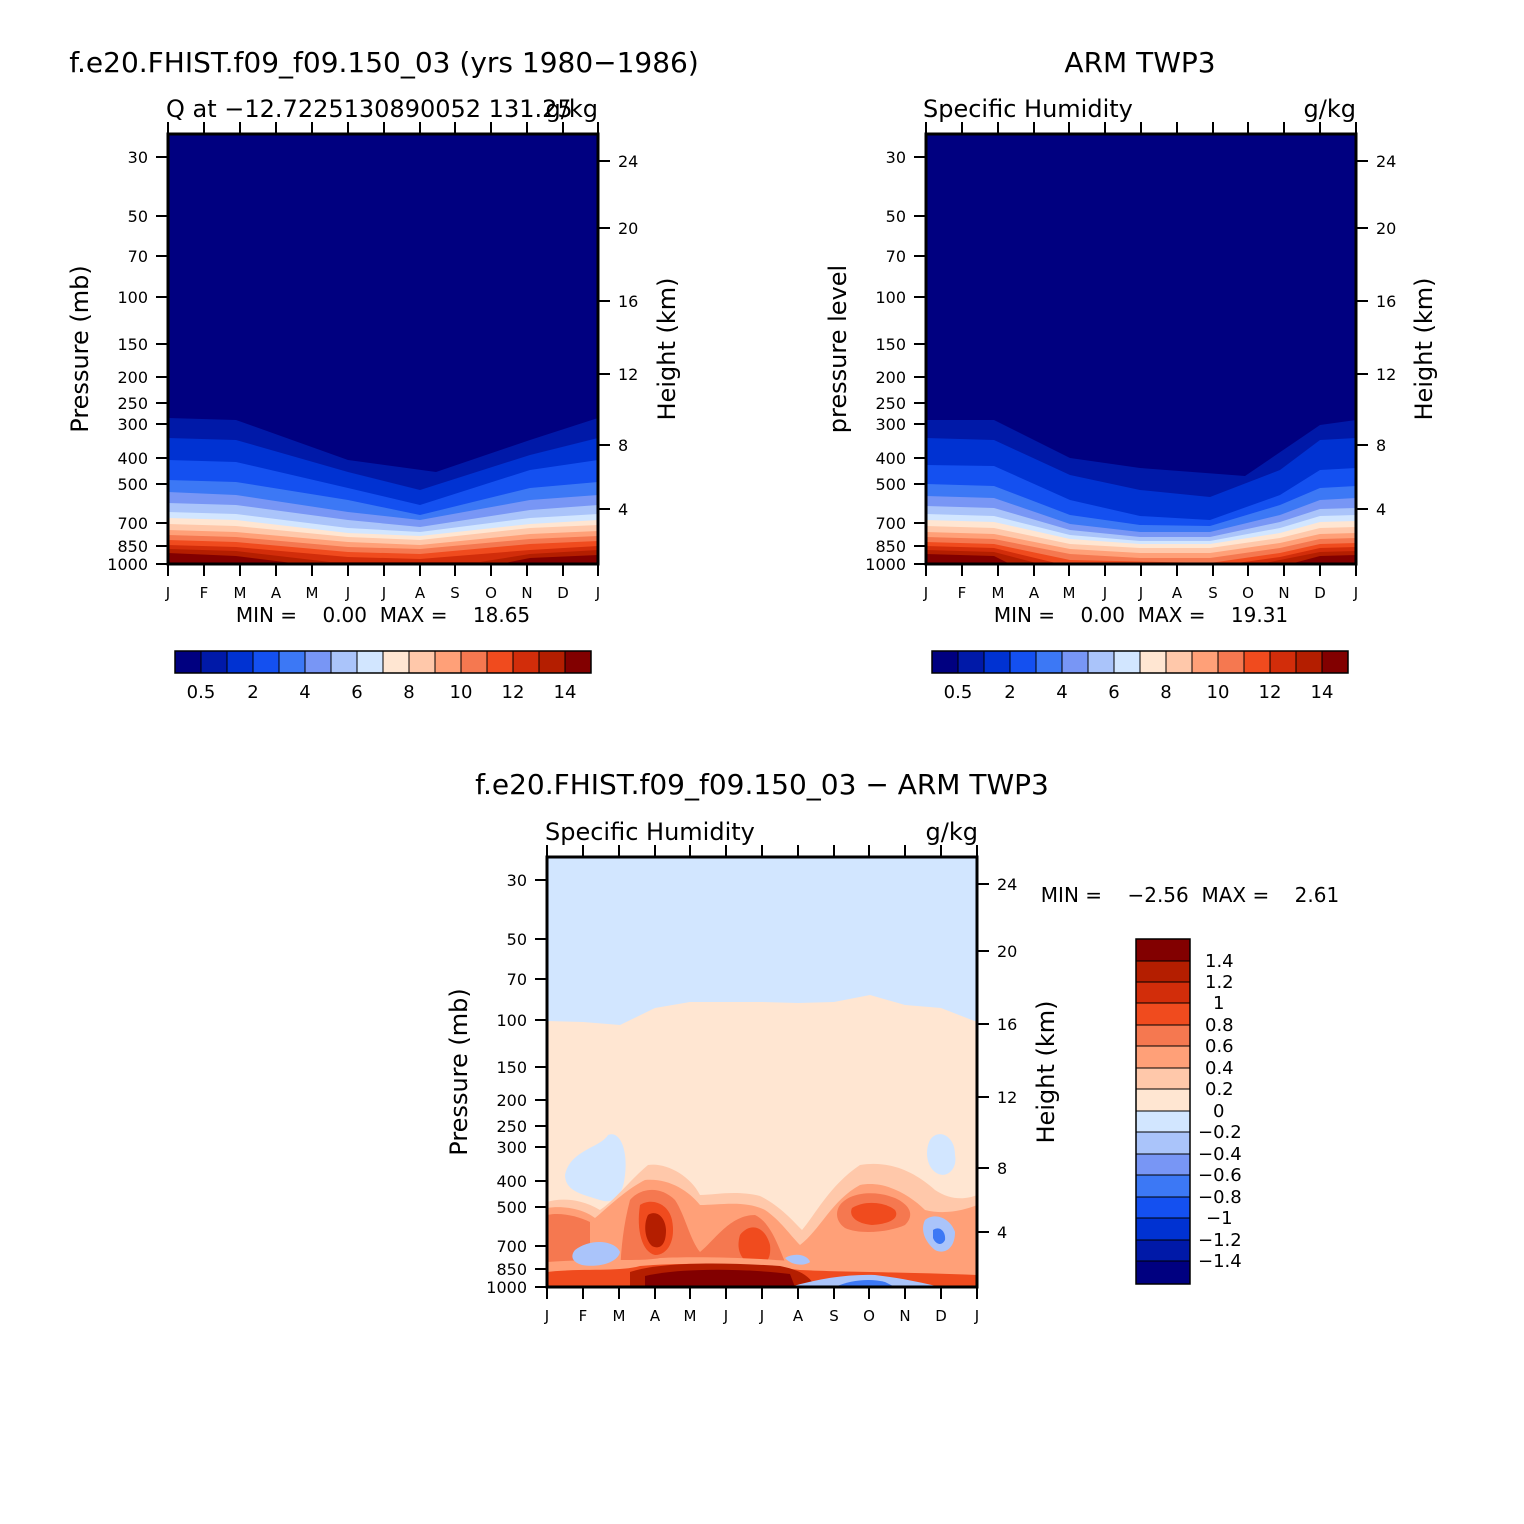  What do you see at coordinates (997, 1058) in the screenshot?
I see `diff-y2-ticks: 24 20 16 12 8 4` at bounding box center [997, 1058].